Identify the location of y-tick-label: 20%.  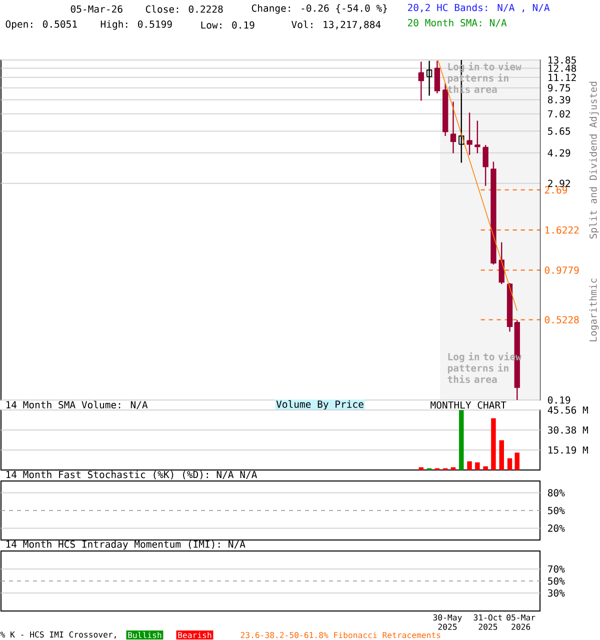
(556, 528).